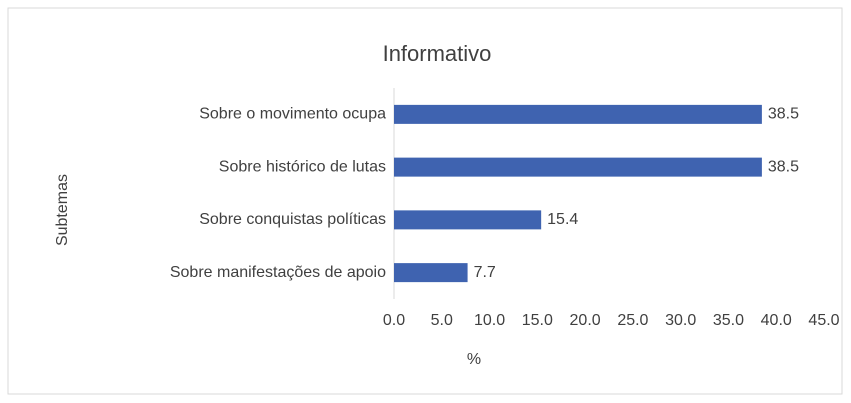  I want to click on chart-title: Informativo, so click(437, 53).